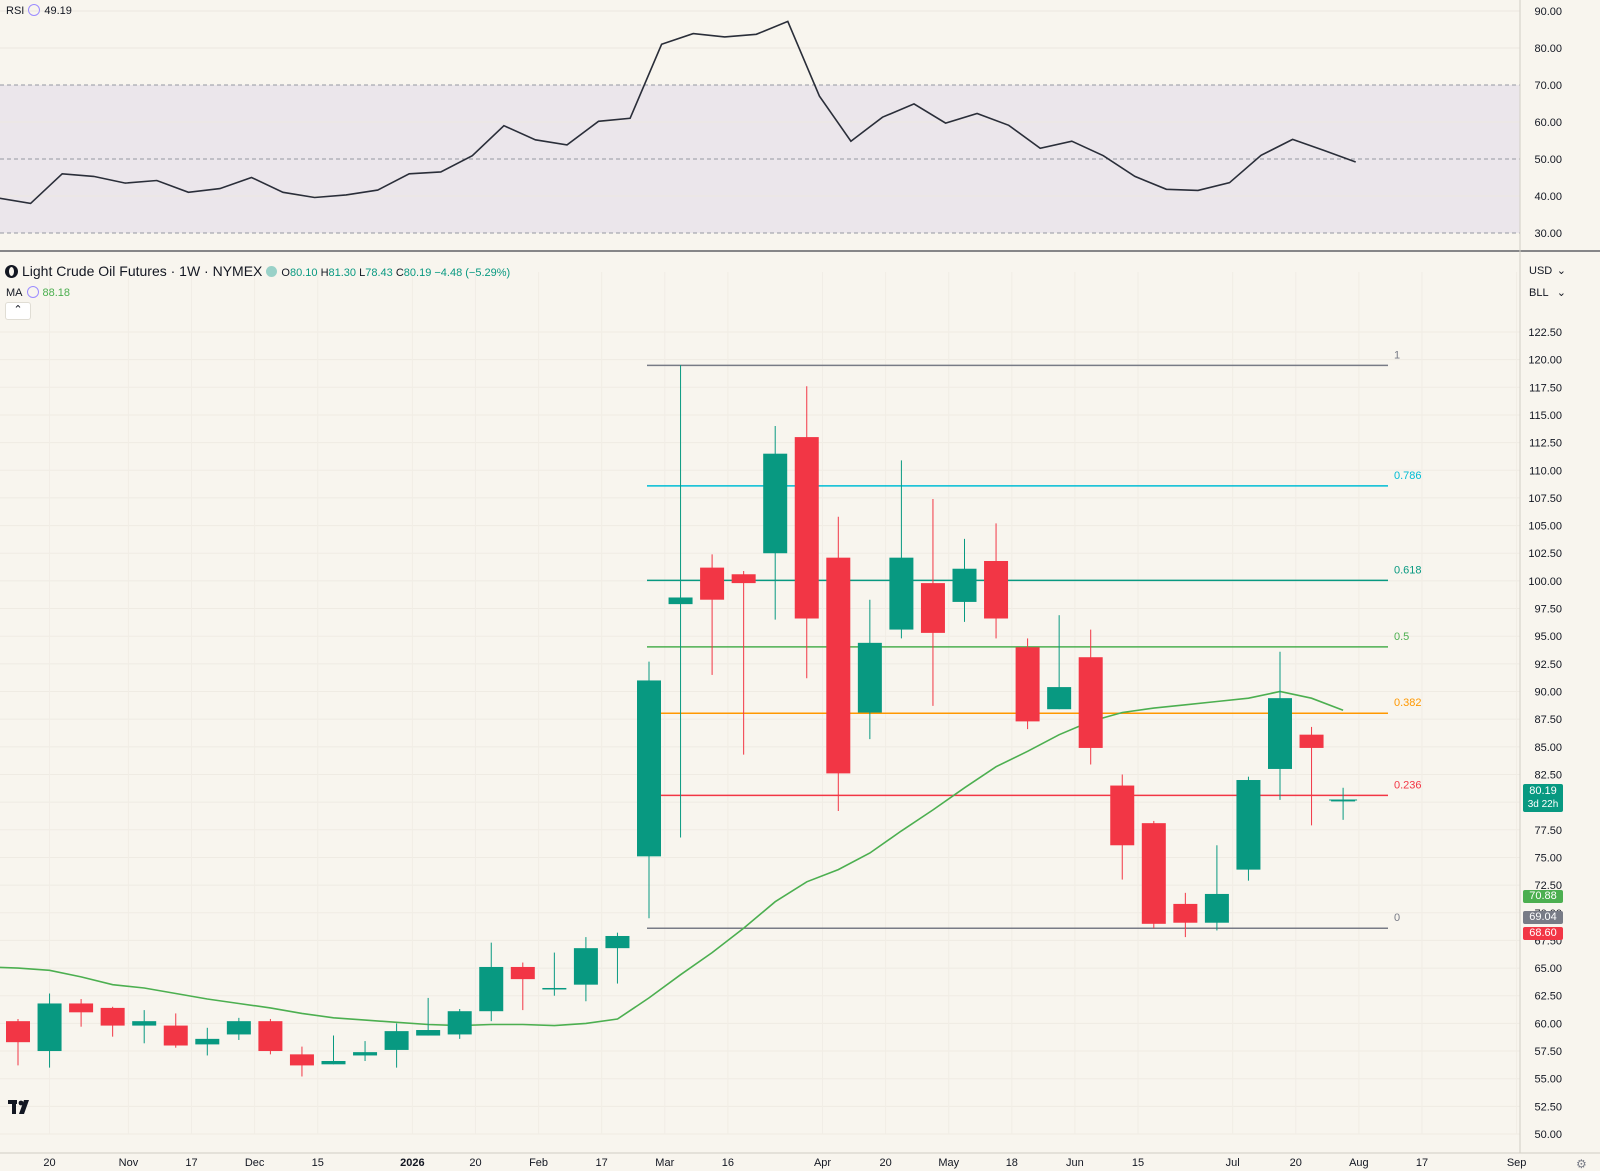 This screenshot has width=1600, height=1171. Describe the element at coordinates (11, 271) in the screenshot. I see `oil-drop-icon` at that location.